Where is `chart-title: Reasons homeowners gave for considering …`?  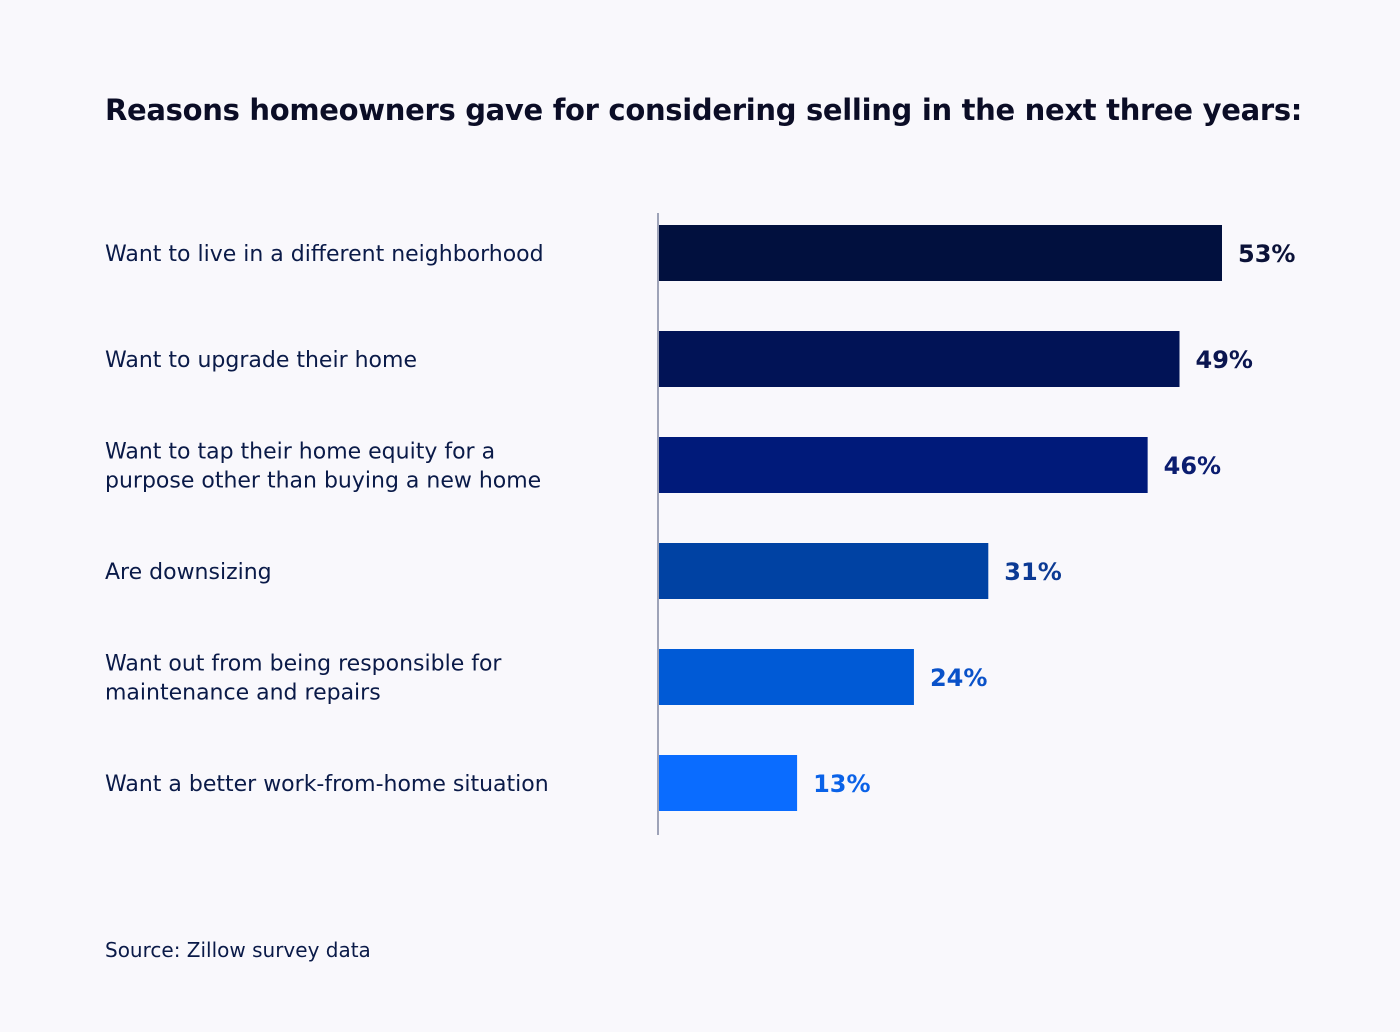
chart-title: Reasons homeowners gave for considering … is located at coordinates (704, 110).